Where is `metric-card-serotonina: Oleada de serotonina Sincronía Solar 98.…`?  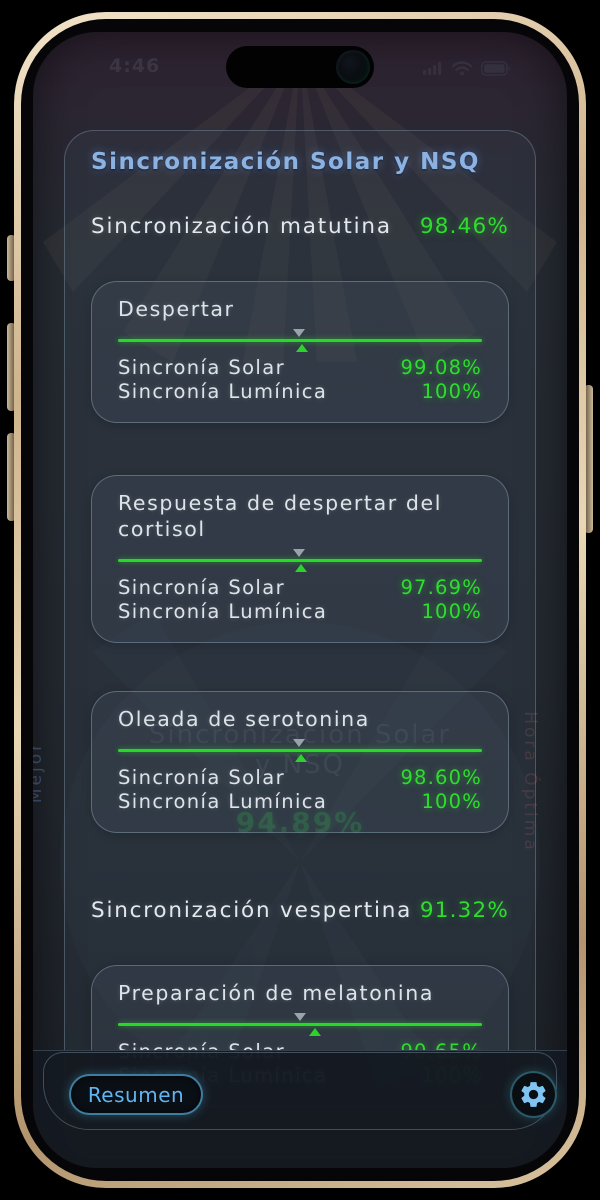 metric-card-serotonina: Oleada de serotonina Sincronía Solar 98.… is located at coordinates (300, 762).